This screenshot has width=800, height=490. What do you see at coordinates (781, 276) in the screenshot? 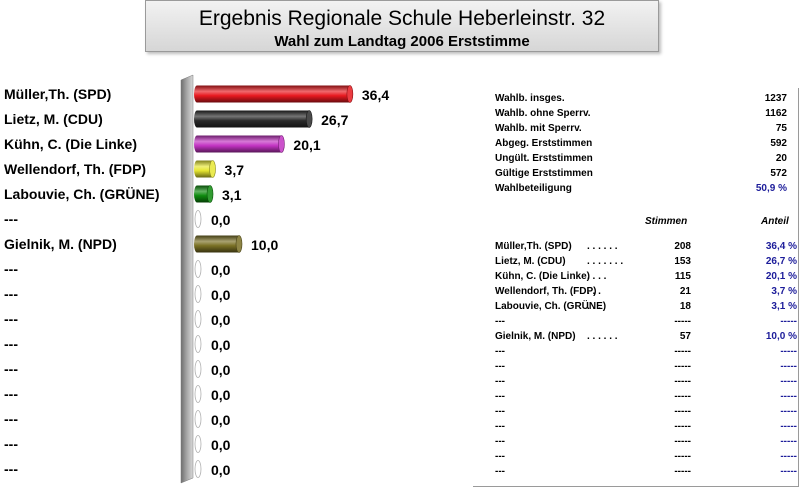
I see `share-value: 20,1 %` at bounding box center [781, 276].